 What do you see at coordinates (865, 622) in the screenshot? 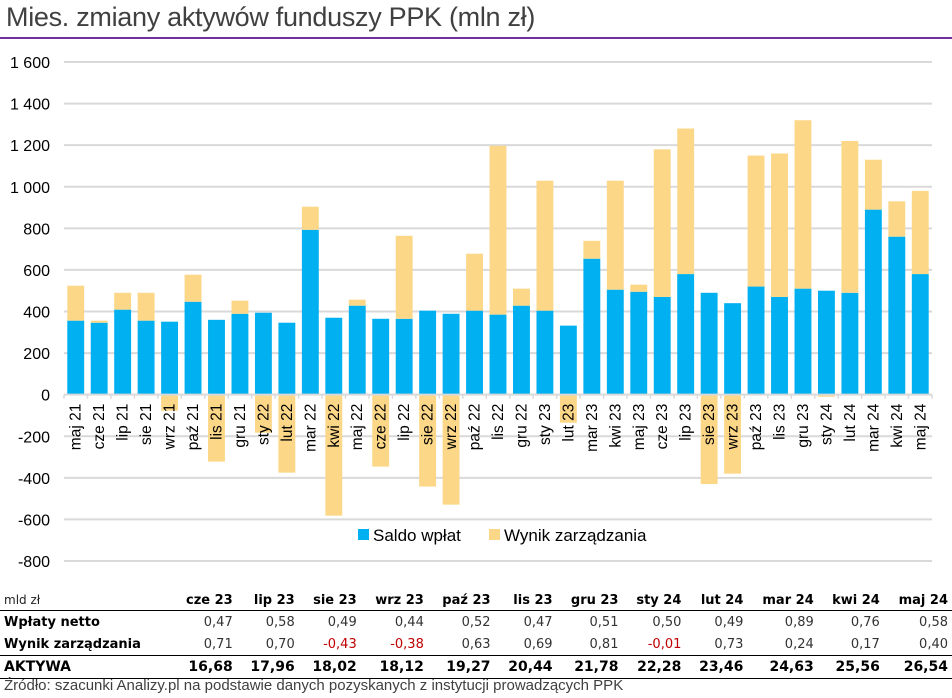
I see `table-cell: 0,76` at bounding box center [865, 622].